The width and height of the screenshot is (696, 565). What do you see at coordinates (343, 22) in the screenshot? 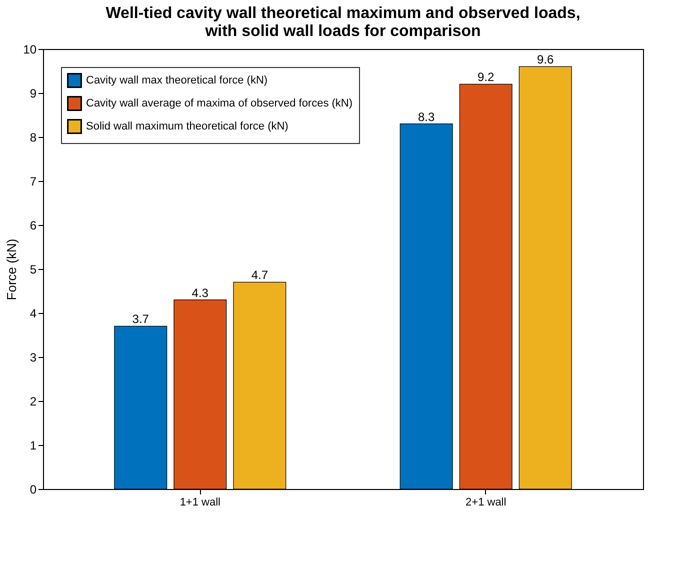
I see `chart-title: Well-tied cavity wall theoretical maximum and observed loads, with solid wall loads for comparison` at bounding box center [343, 22].